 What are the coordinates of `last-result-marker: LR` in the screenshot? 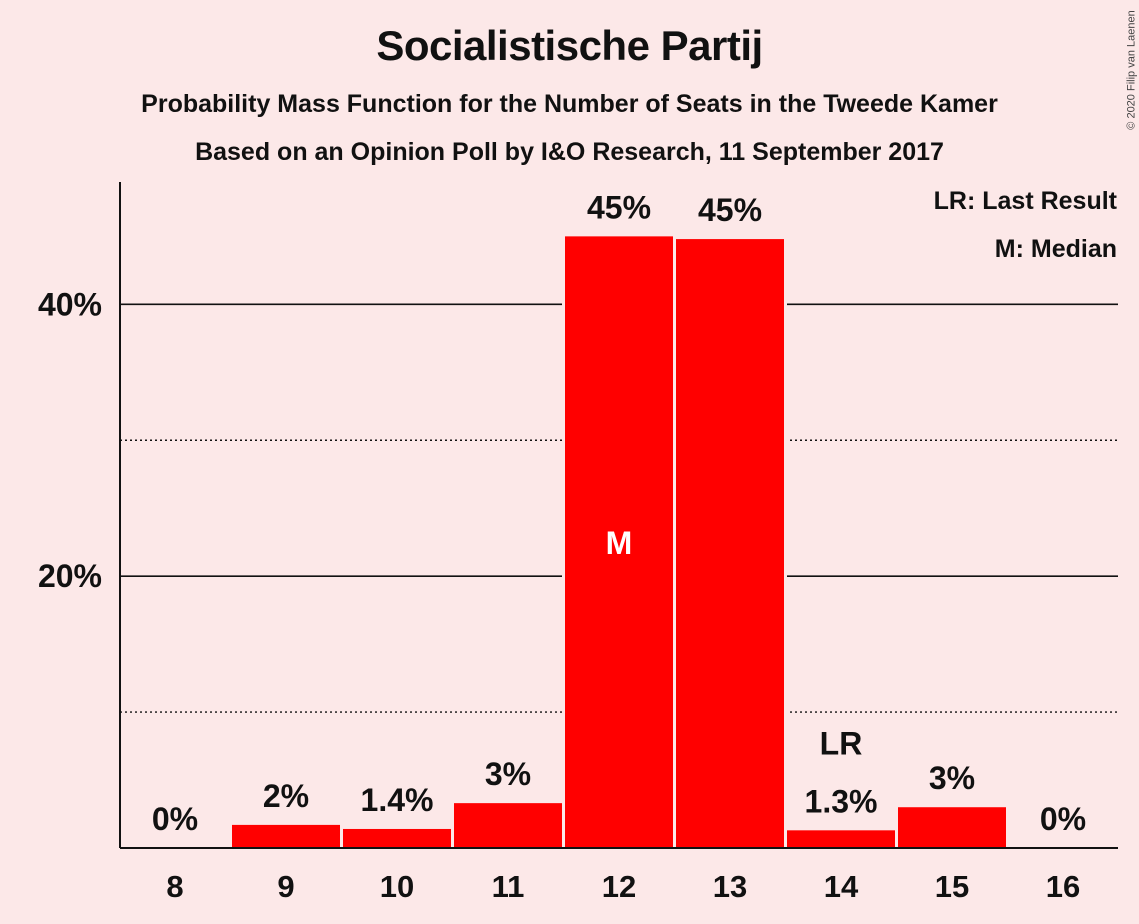 It's located at (841, 743).